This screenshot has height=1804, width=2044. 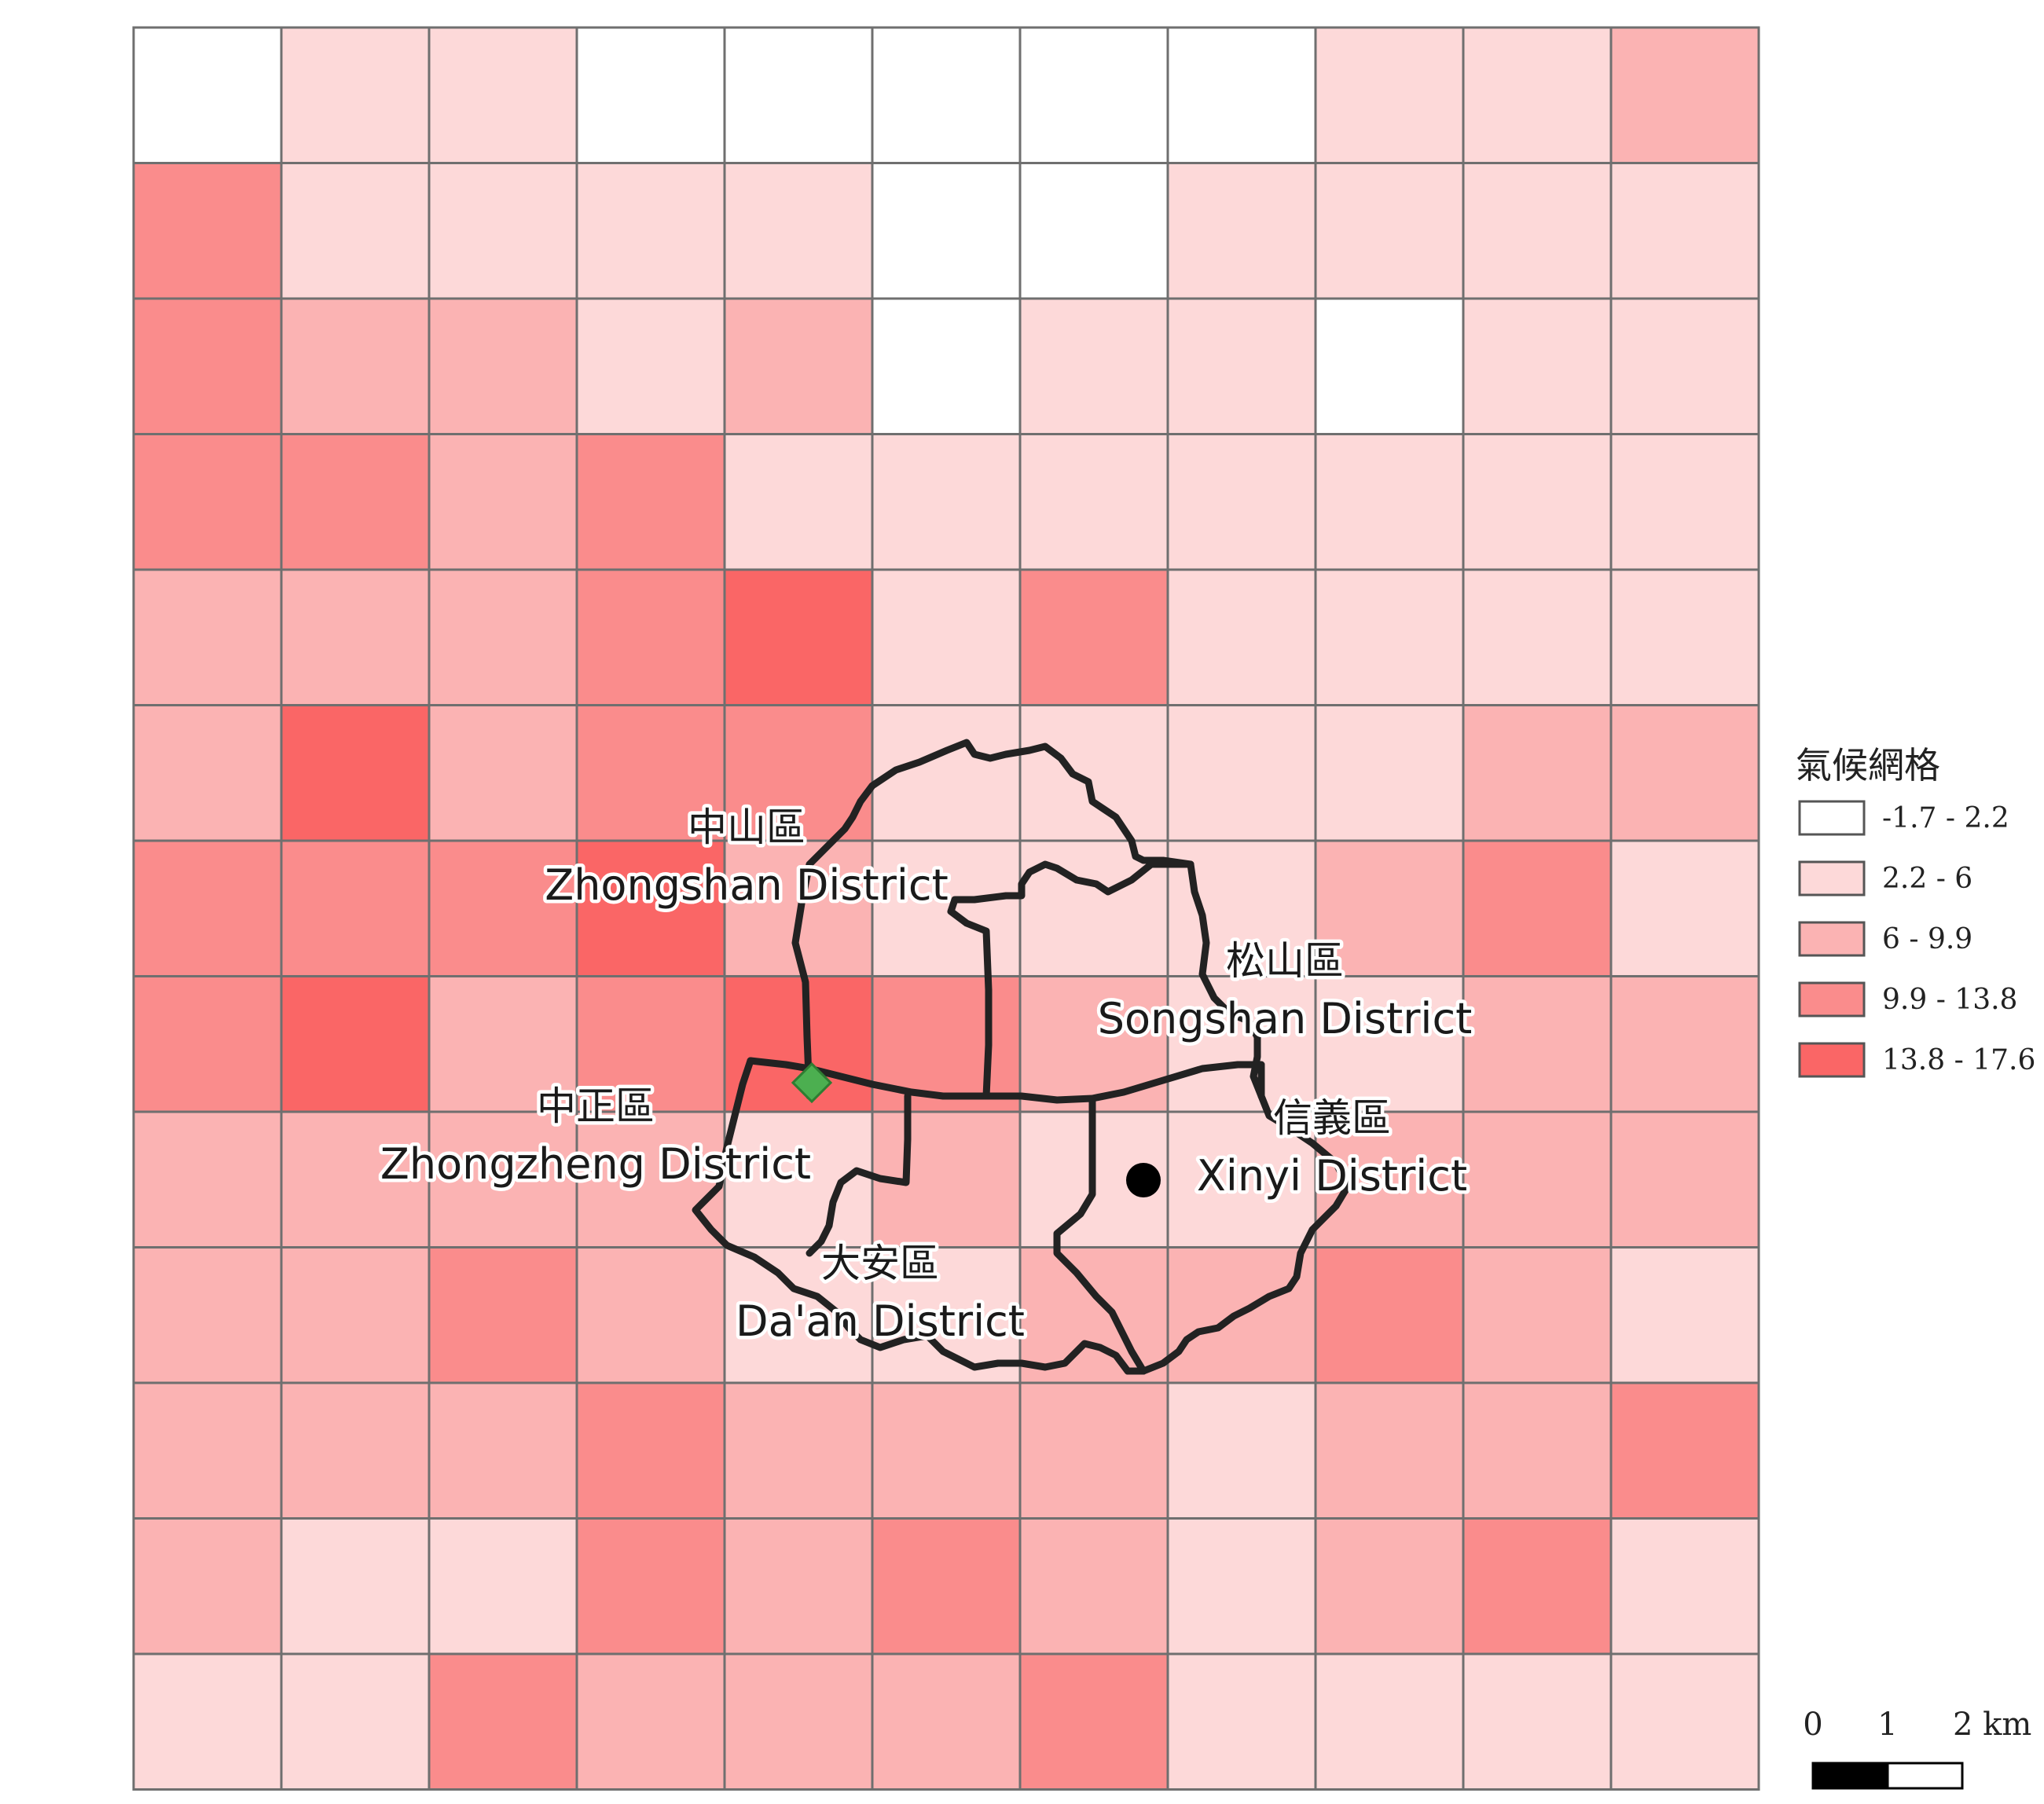 What do you see at coordinates (1949, 1000) in the screenshot?
I see `legend-label: 9.9 - 13.8` at bounding box center [1949, 1000].